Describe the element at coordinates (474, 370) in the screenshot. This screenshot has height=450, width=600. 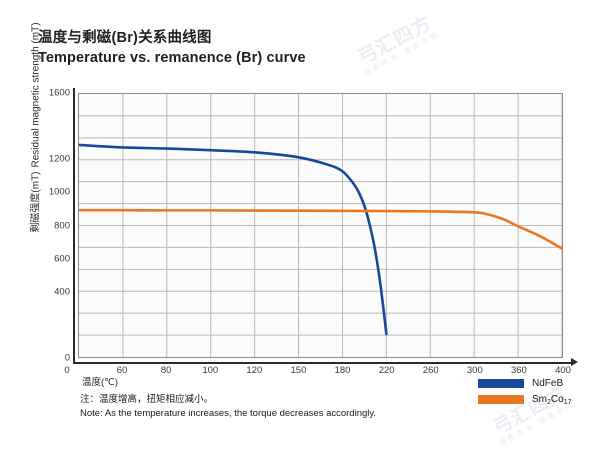
I see `x-tick-300: 300` at that location.